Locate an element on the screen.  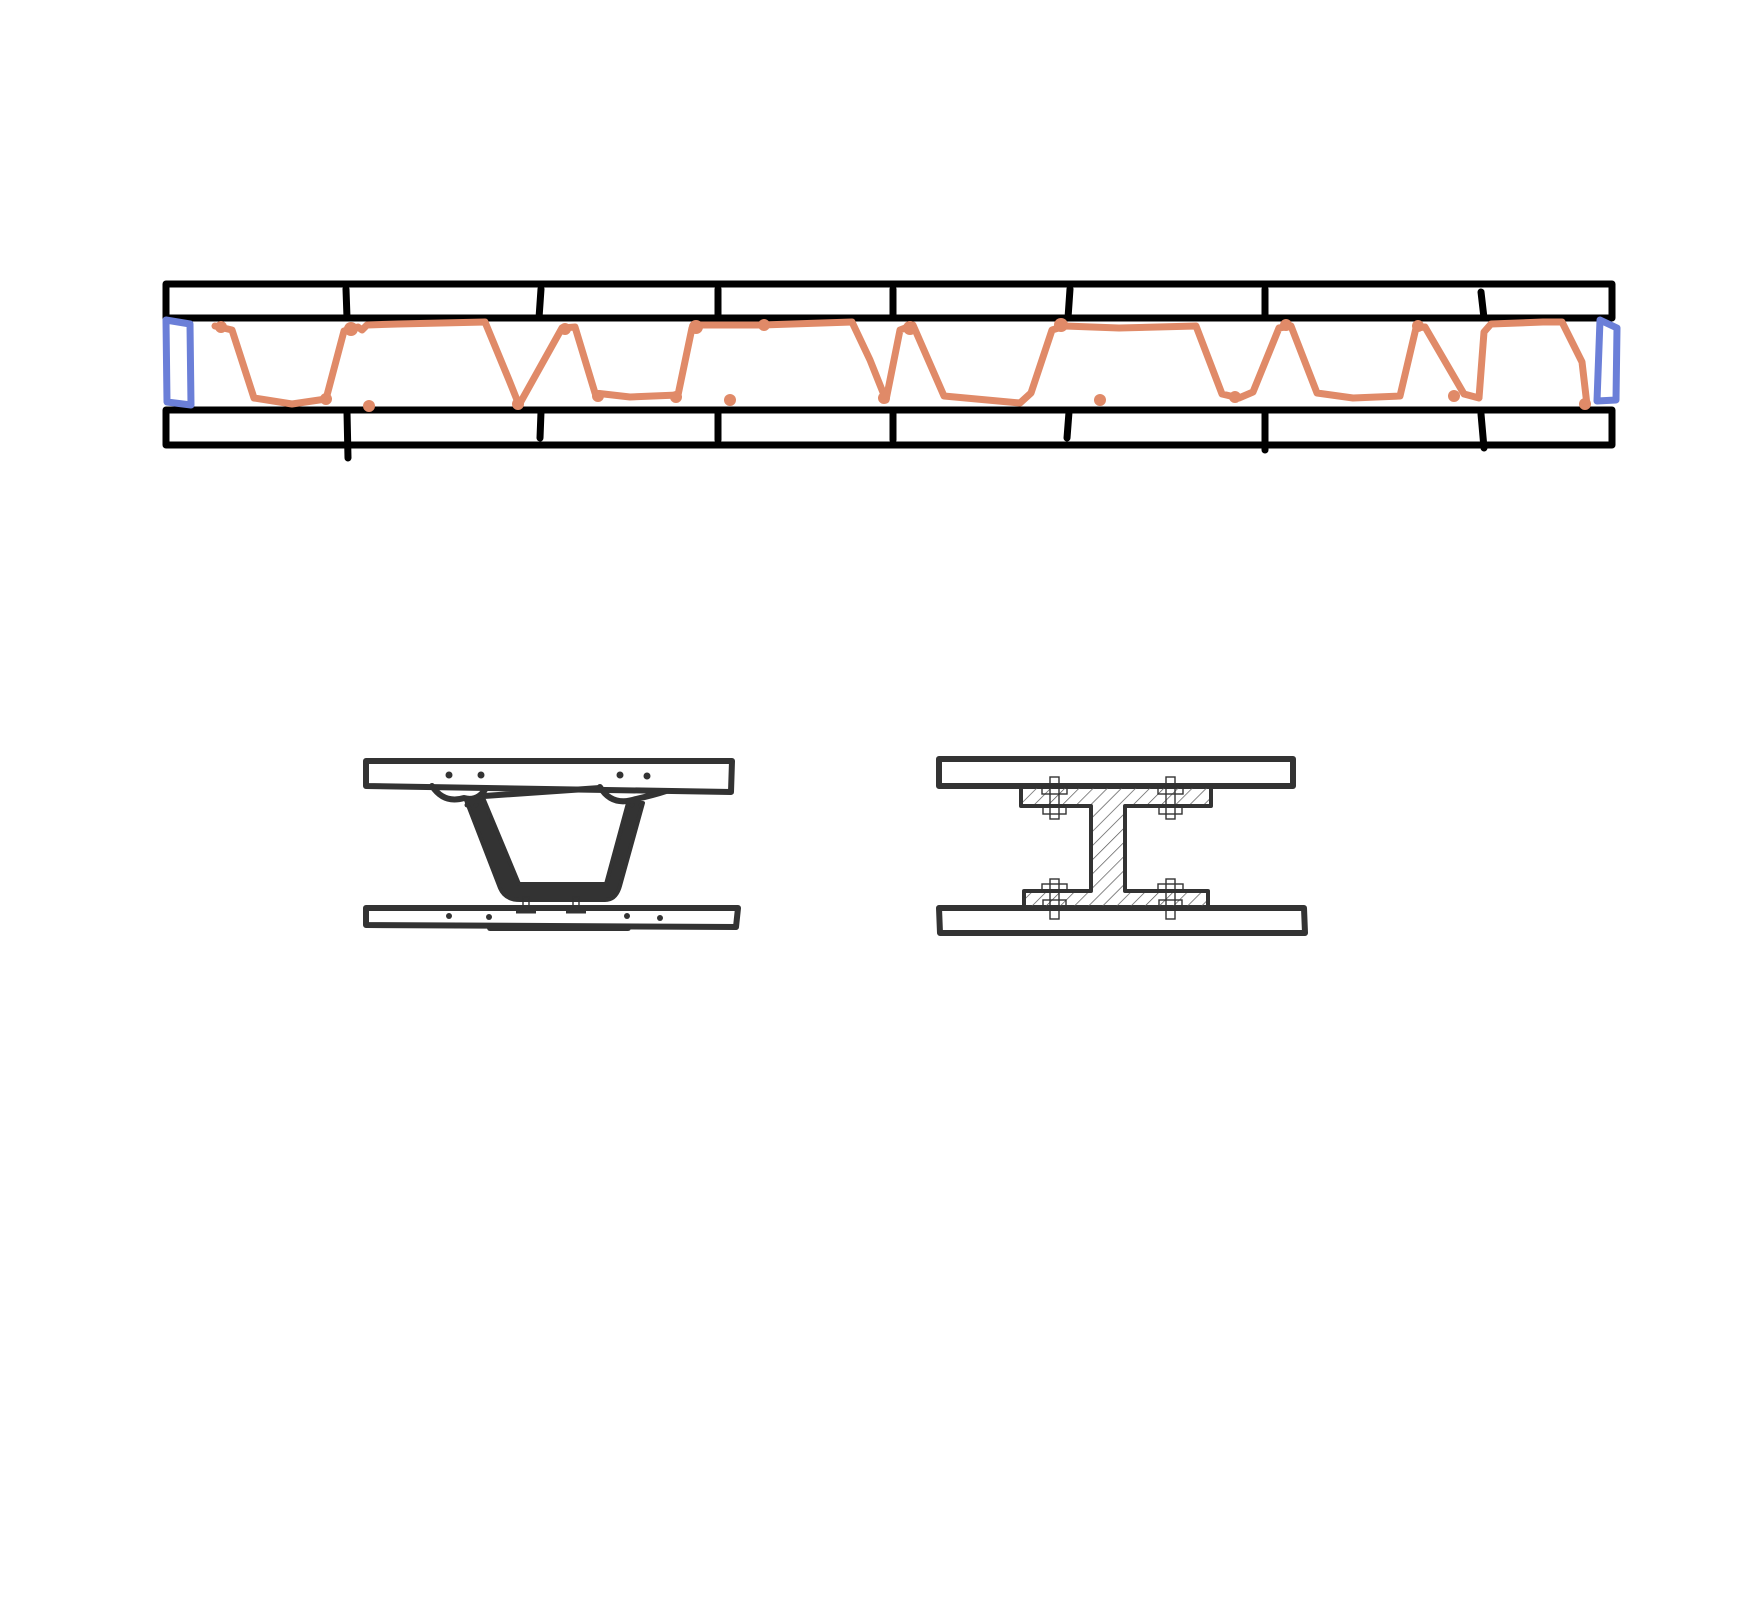
bolt-bottom-left is located at coordinates (1054, 899).